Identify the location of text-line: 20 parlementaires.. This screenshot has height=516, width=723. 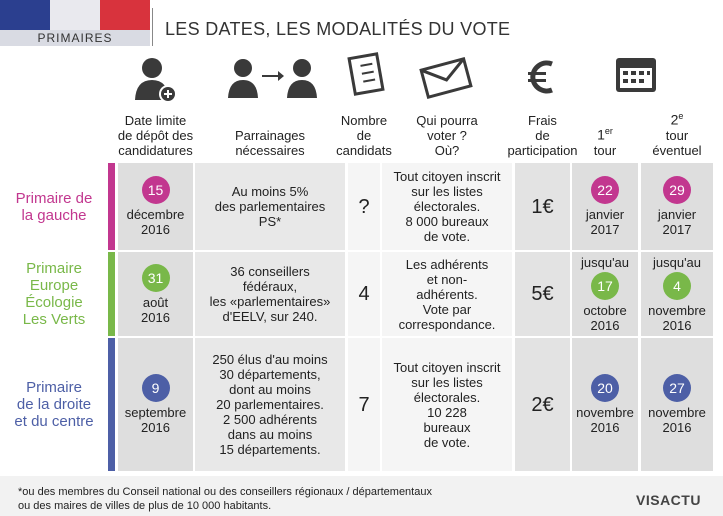
(270, 404).